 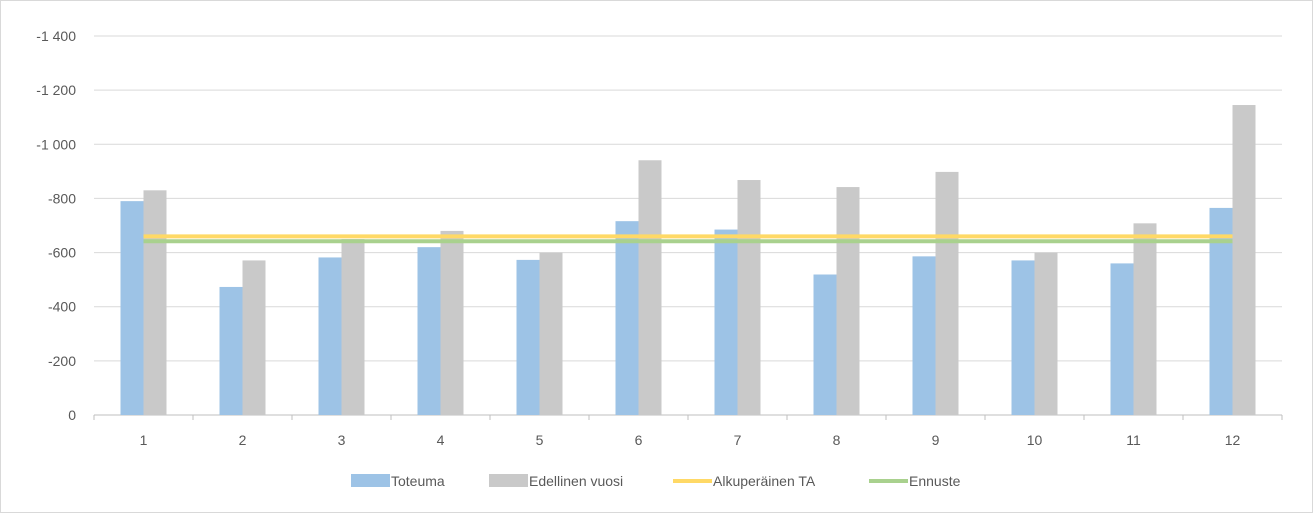 I want to click on legend-label: Alkuperäinen TA, so click(x=764, y=481).